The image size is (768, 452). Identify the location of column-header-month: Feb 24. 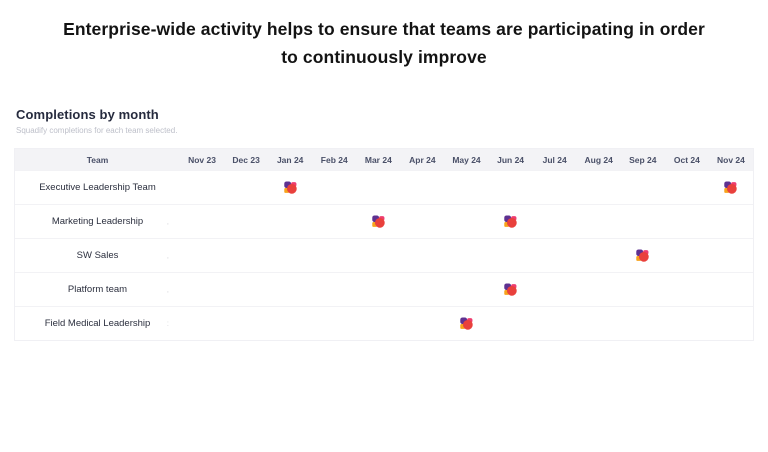
(334, 159).